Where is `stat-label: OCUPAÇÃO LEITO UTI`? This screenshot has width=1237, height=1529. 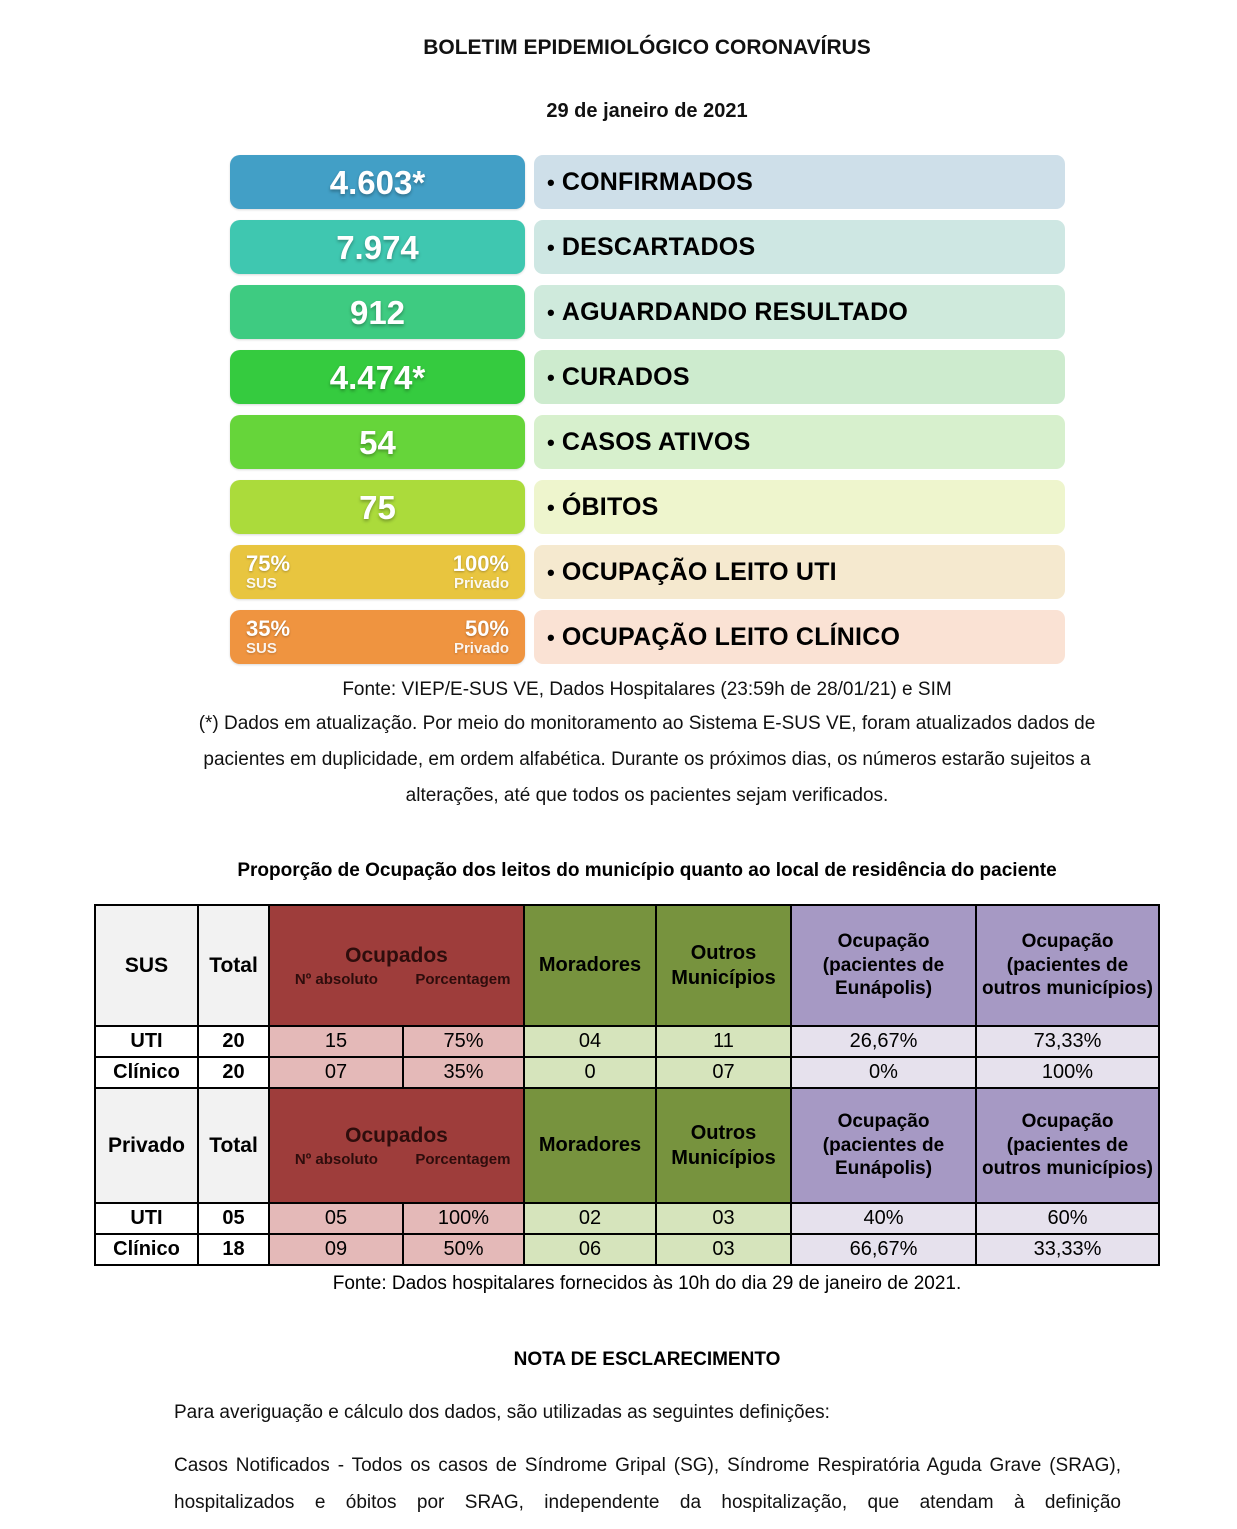
stat-label: OCUPAÇÃO LEITO UTI is located at coordinates (692, 572).